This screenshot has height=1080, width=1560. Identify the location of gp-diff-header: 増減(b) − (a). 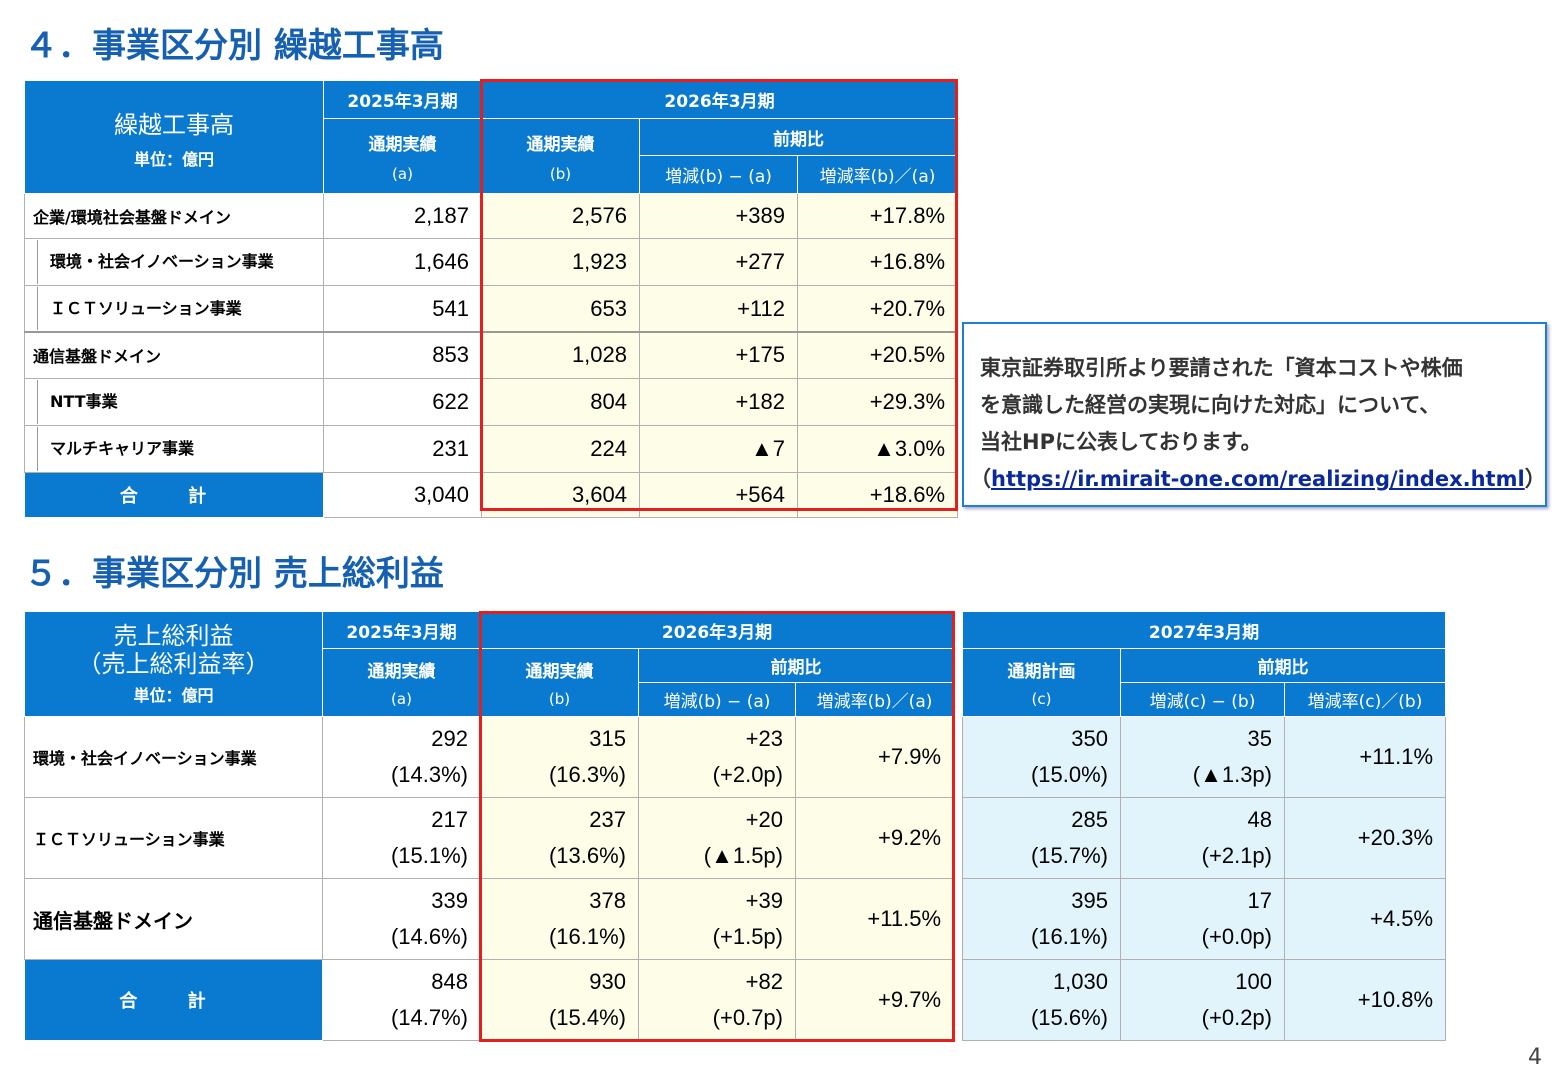
(717, 699).